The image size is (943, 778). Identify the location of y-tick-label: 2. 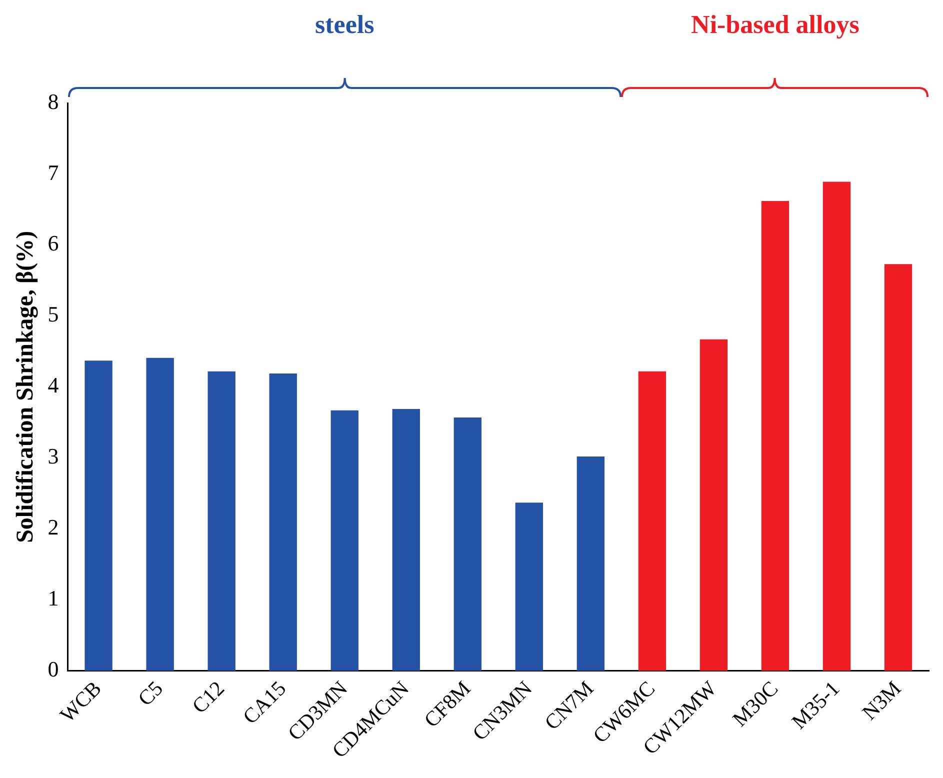
(53, 527).